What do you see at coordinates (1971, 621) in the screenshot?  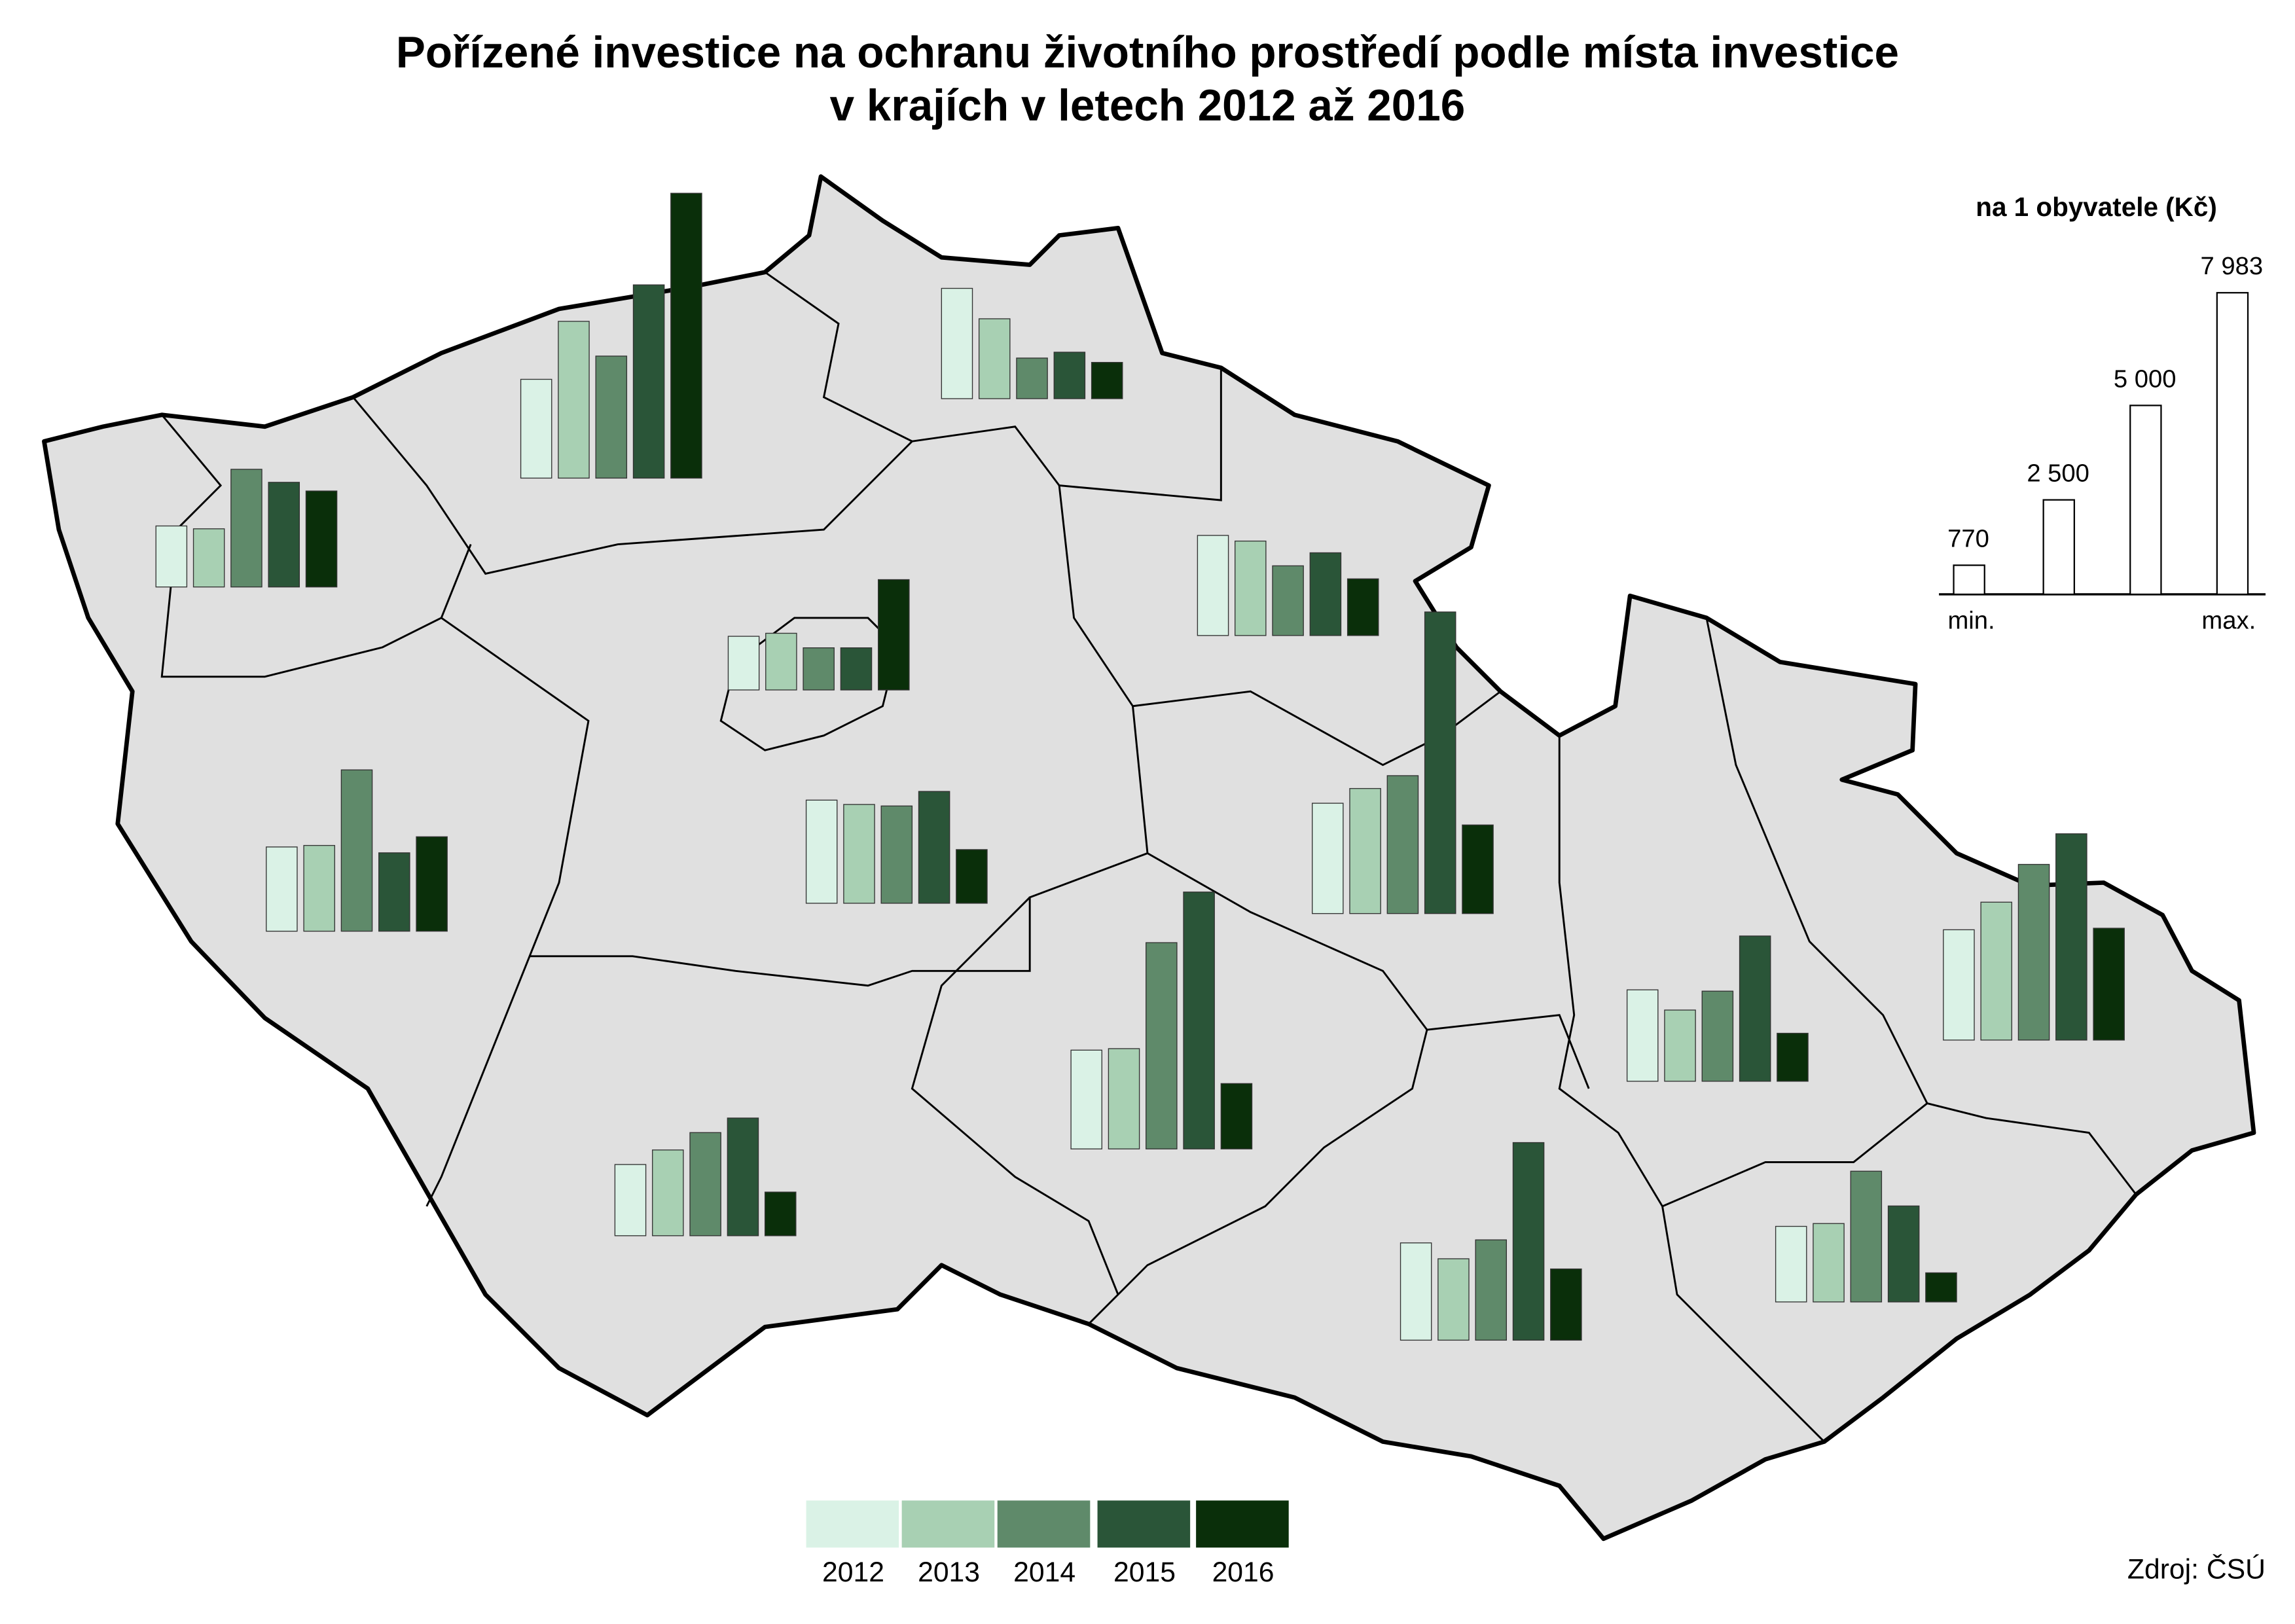 I see `scale-min-label: min.` at bounding box center [1971, 621].